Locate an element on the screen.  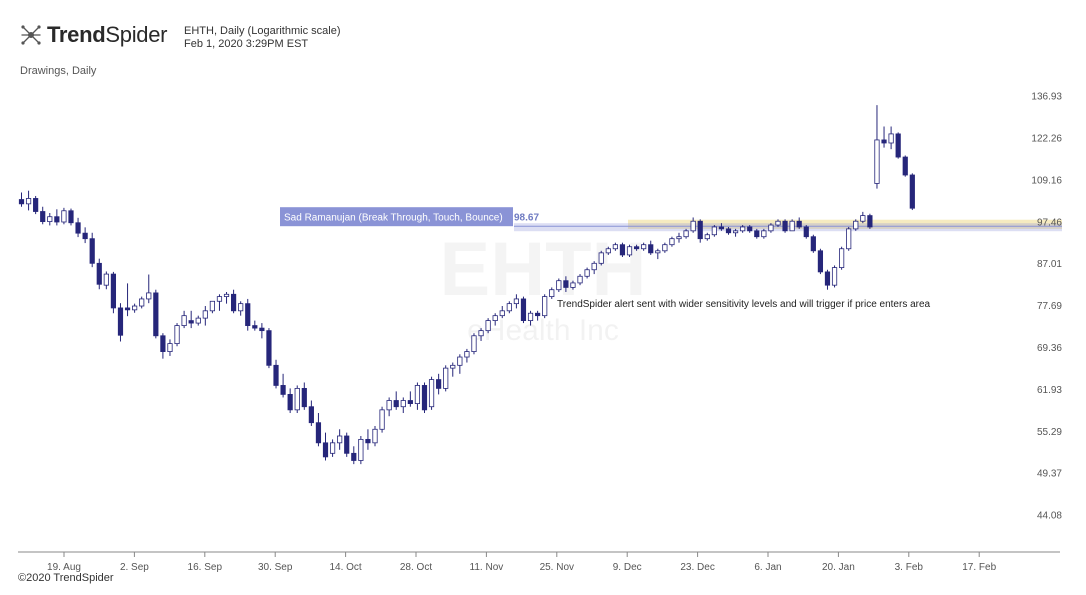
x-tick-label: 28. Oct is located at coordinates (416, 567).